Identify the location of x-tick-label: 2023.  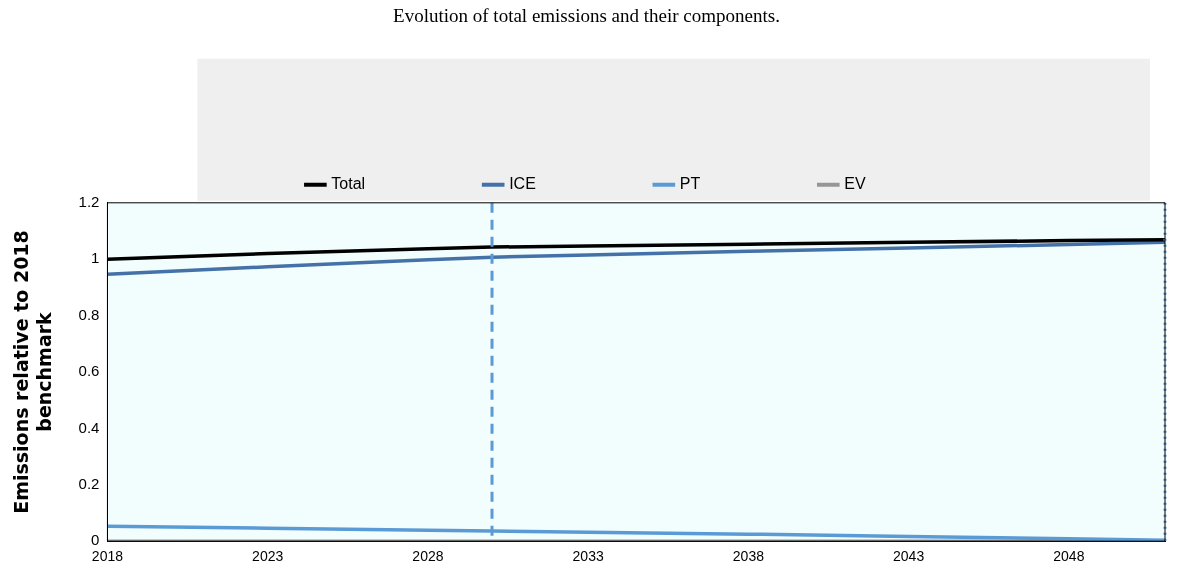
(268, 556).